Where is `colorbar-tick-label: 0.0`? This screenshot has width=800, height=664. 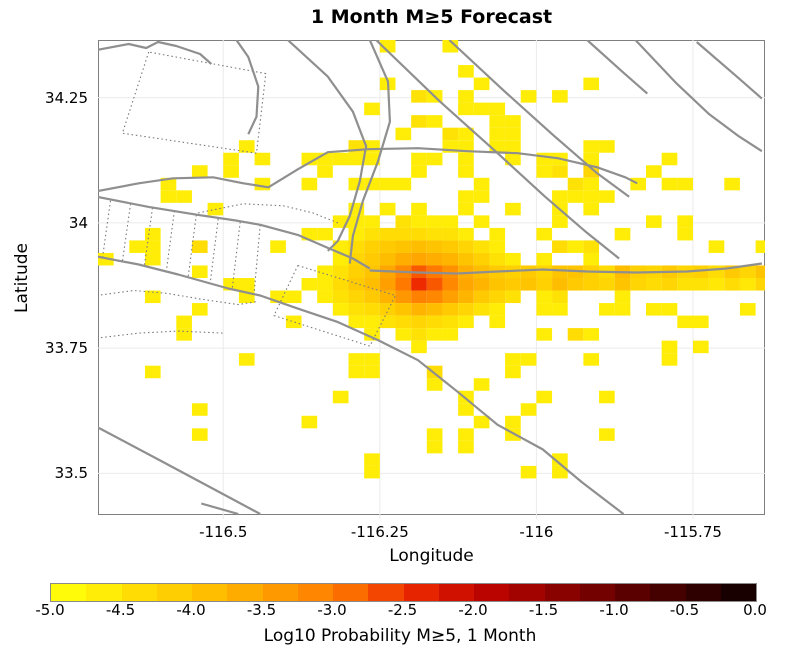 colorbar-tick-label: 0.0 is located at coordinates (755, 610).